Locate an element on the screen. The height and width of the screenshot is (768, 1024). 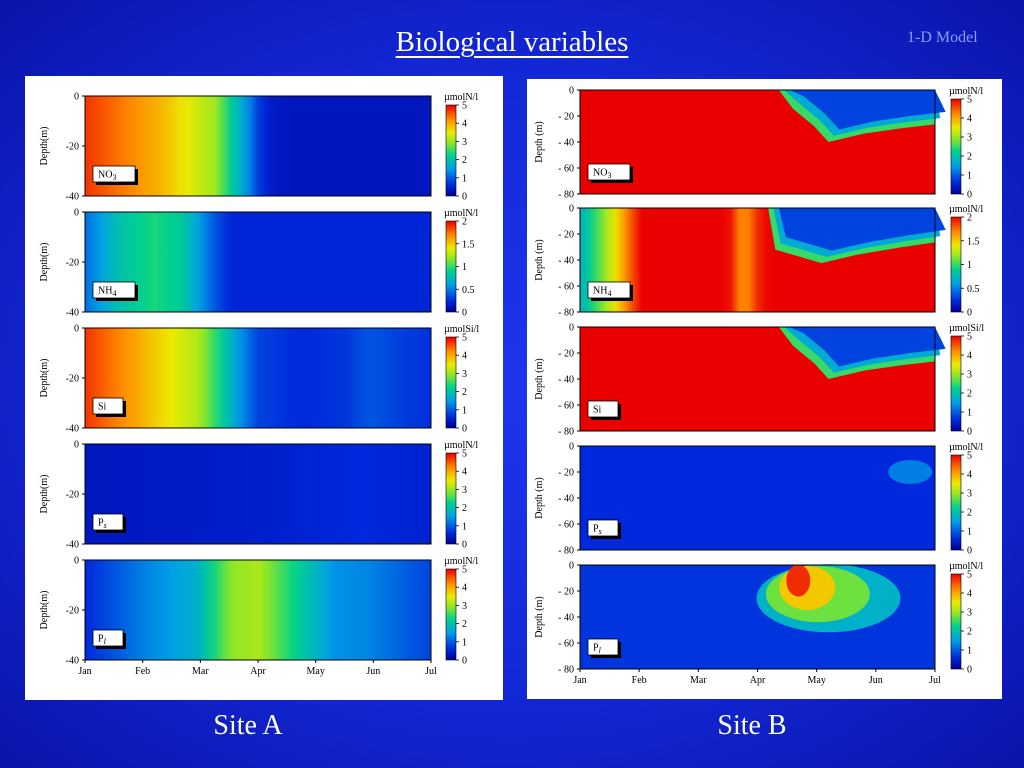
site-a-label: Site A is located at coordinates (248, 725).